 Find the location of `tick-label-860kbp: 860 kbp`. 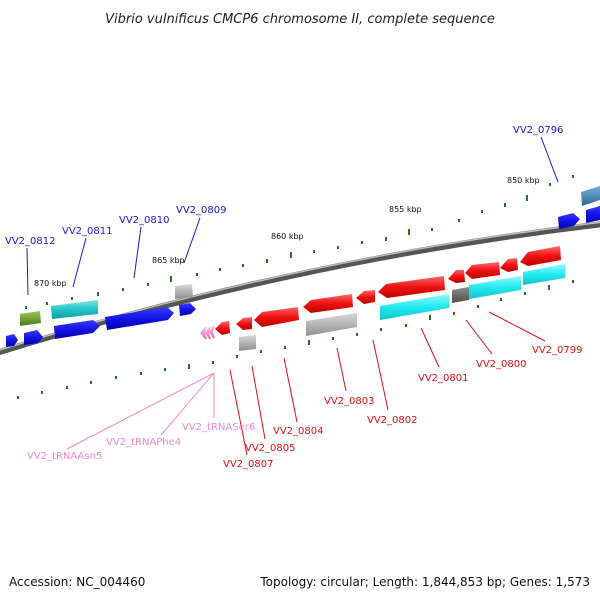

tick-label-860kbp: 860 kbp is located at coordinates (287, 236).